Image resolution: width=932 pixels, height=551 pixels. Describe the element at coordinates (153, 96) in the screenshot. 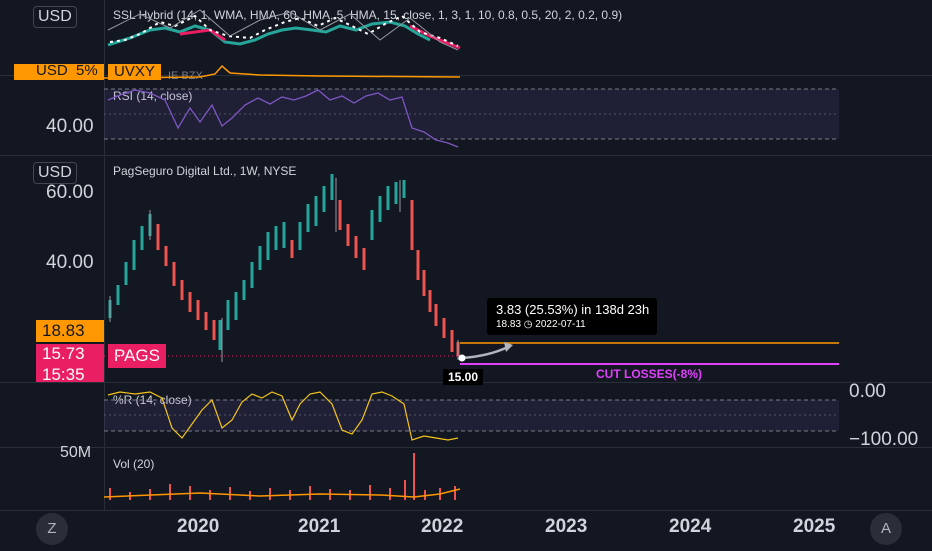

I see `rsi-legend: RSI (14, close)` at that location.